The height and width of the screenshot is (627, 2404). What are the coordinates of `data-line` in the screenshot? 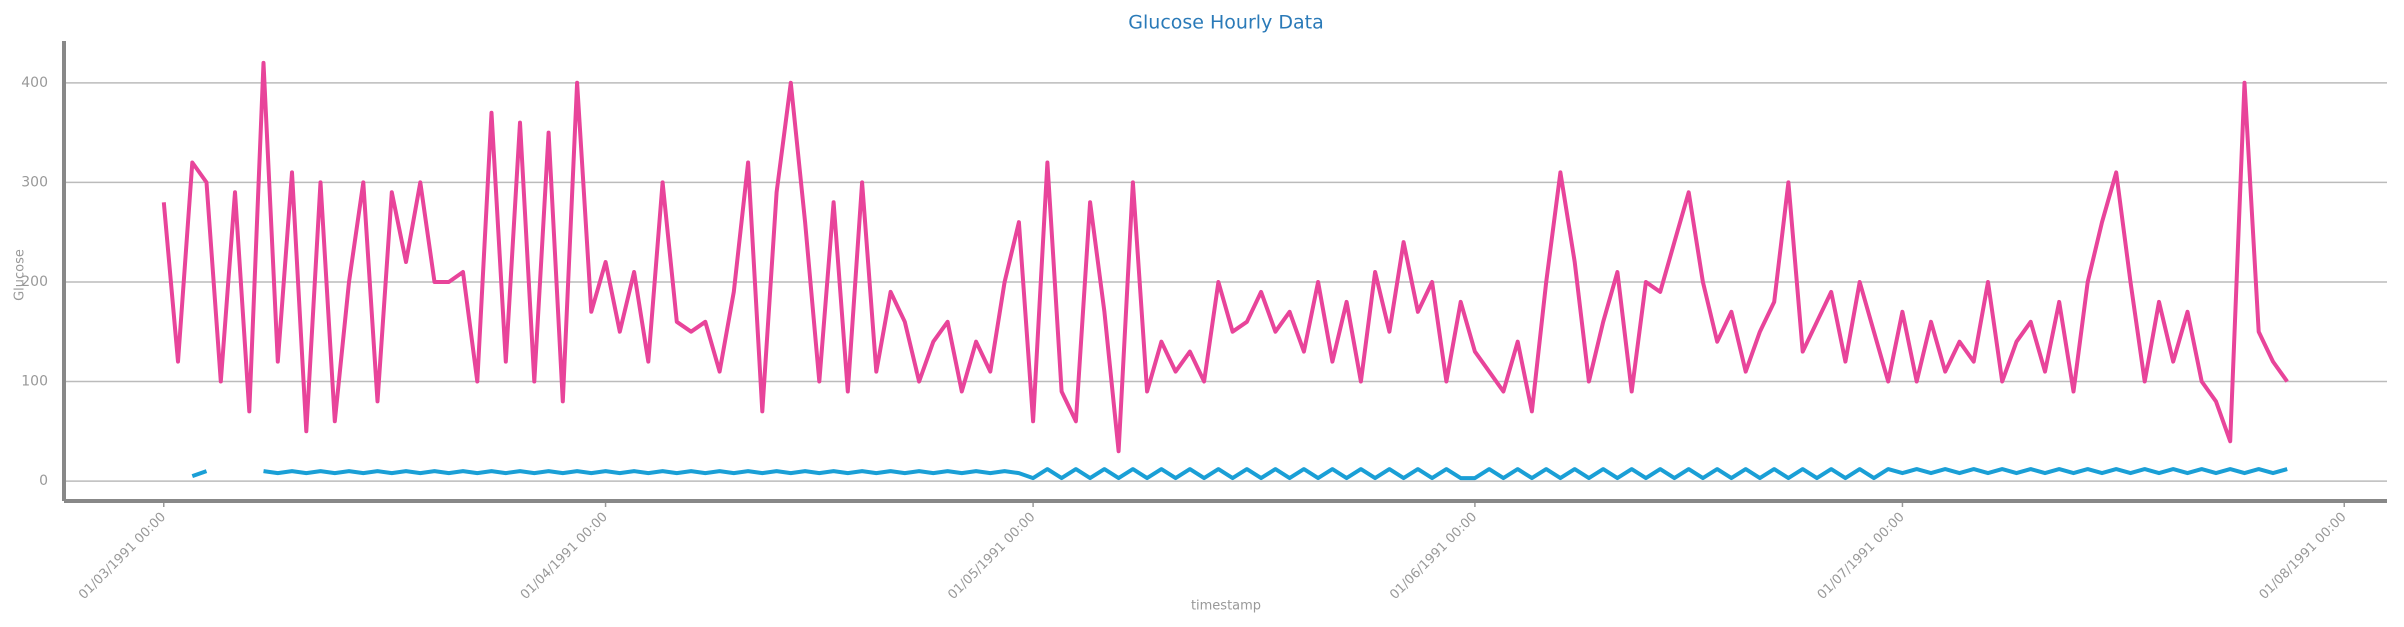 It's located at (1239, 474).